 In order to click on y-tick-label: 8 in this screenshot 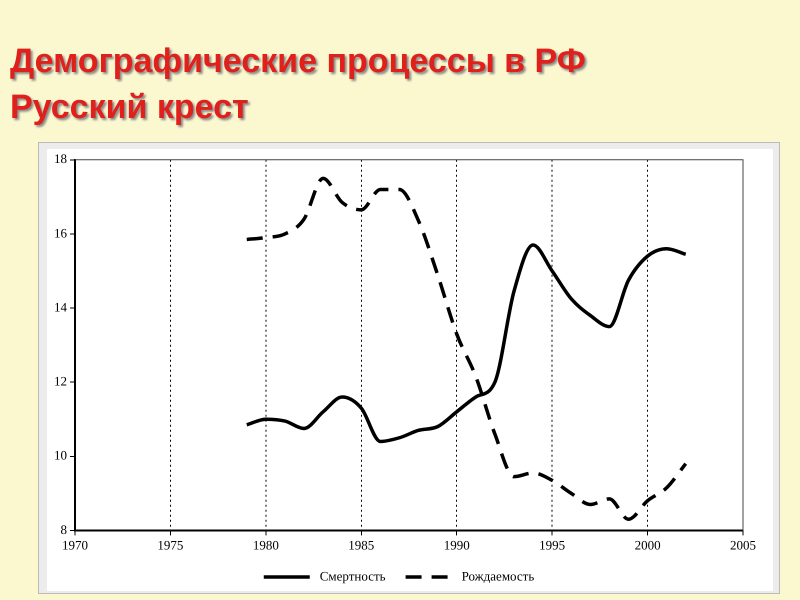, I will do `click(63, 529)`.